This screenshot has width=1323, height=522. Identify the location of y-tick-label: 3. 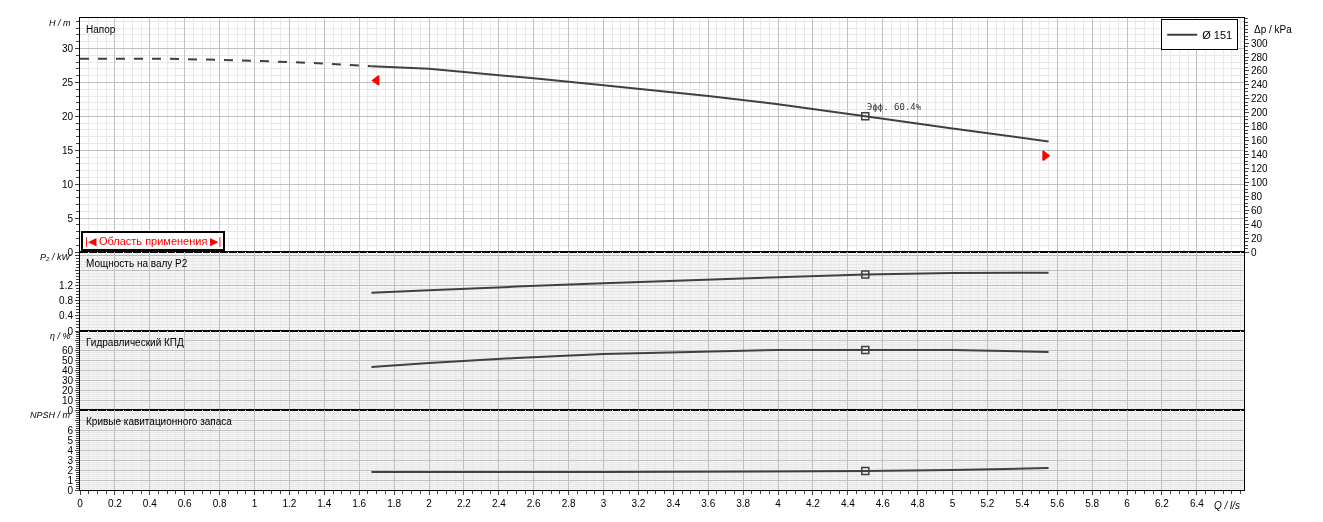
(70, 460).